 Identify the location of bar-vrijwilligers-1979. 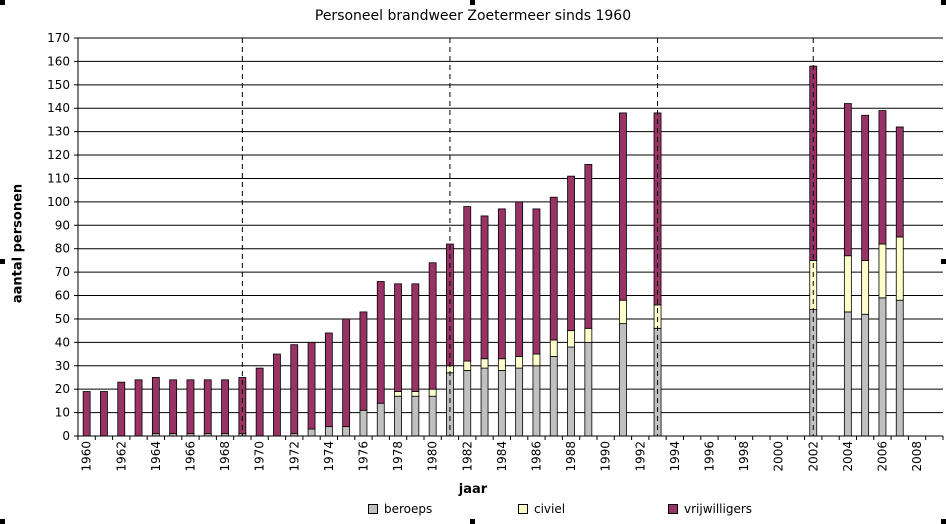
(415, 337).